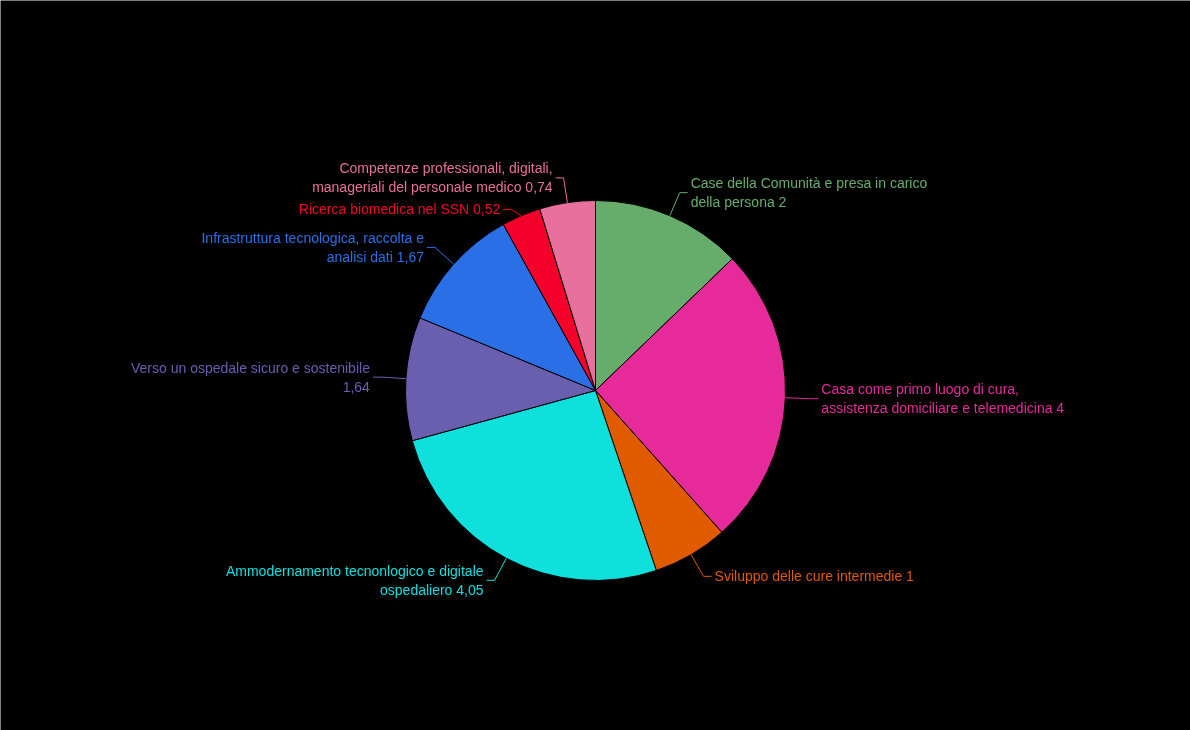 The height and width of the screenshot is (730, 1190). What do you see at coordinates (313, 247) in the screenshot?
I see `slice-label: Infrastruttura tecnologica, raccolta e analisi dati 1,67` at bounding box center [313, 247].